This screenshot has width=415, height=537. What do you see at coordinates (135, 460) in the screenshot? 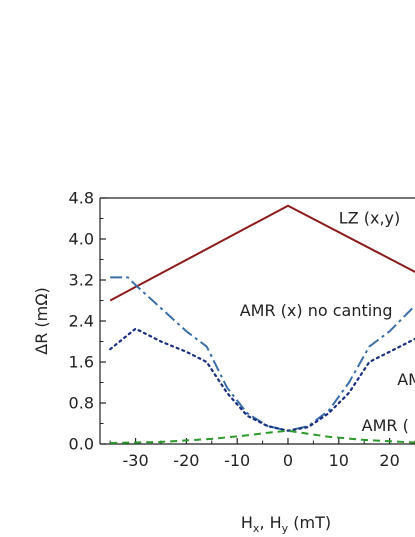
I see `x-tick-label: -30` at bounding box center [135, 460].